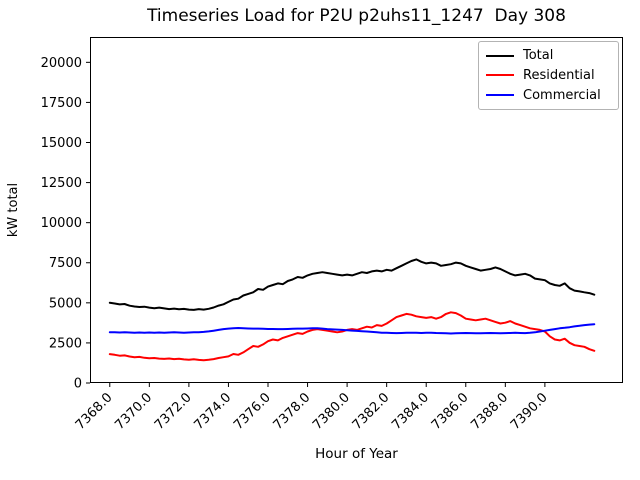  I want to click on legend-entry-total: Total, so click(548, 55).